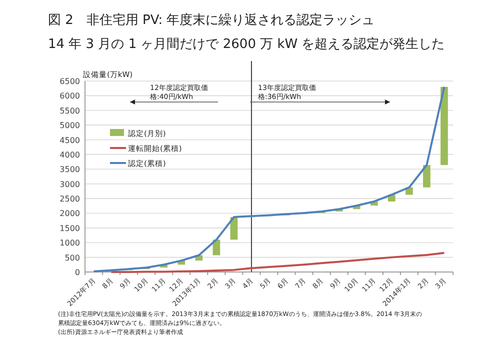  I want to click on y-tick-label: 2500, so click(70, 199).